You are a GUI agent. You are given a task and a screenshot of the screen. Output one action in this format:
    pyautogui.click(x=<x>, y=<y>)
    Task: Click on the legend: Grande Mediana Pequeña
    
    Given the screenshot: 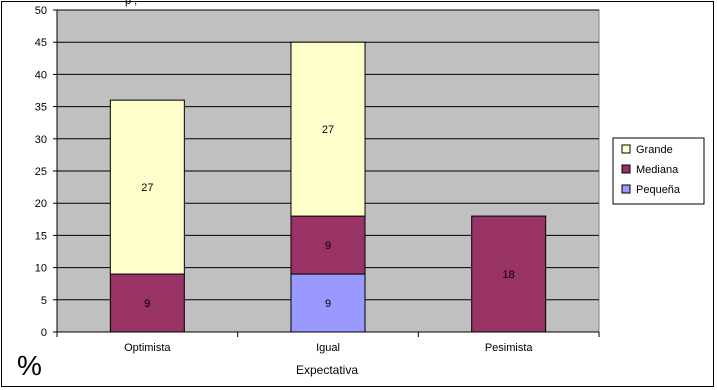 What is the action you would take?
    pyautogui.click(x=658, y=171)
    